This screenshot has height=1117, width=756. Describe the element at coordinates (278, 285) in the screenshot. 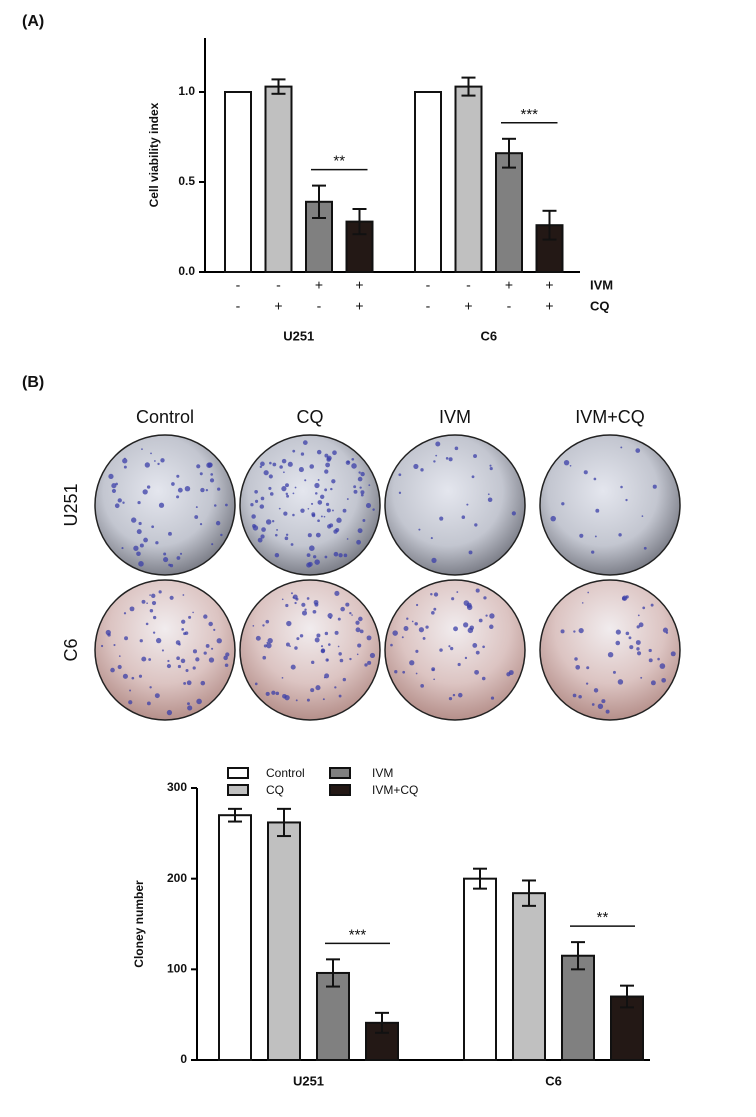

I see `treatment-sign: -` at that location.